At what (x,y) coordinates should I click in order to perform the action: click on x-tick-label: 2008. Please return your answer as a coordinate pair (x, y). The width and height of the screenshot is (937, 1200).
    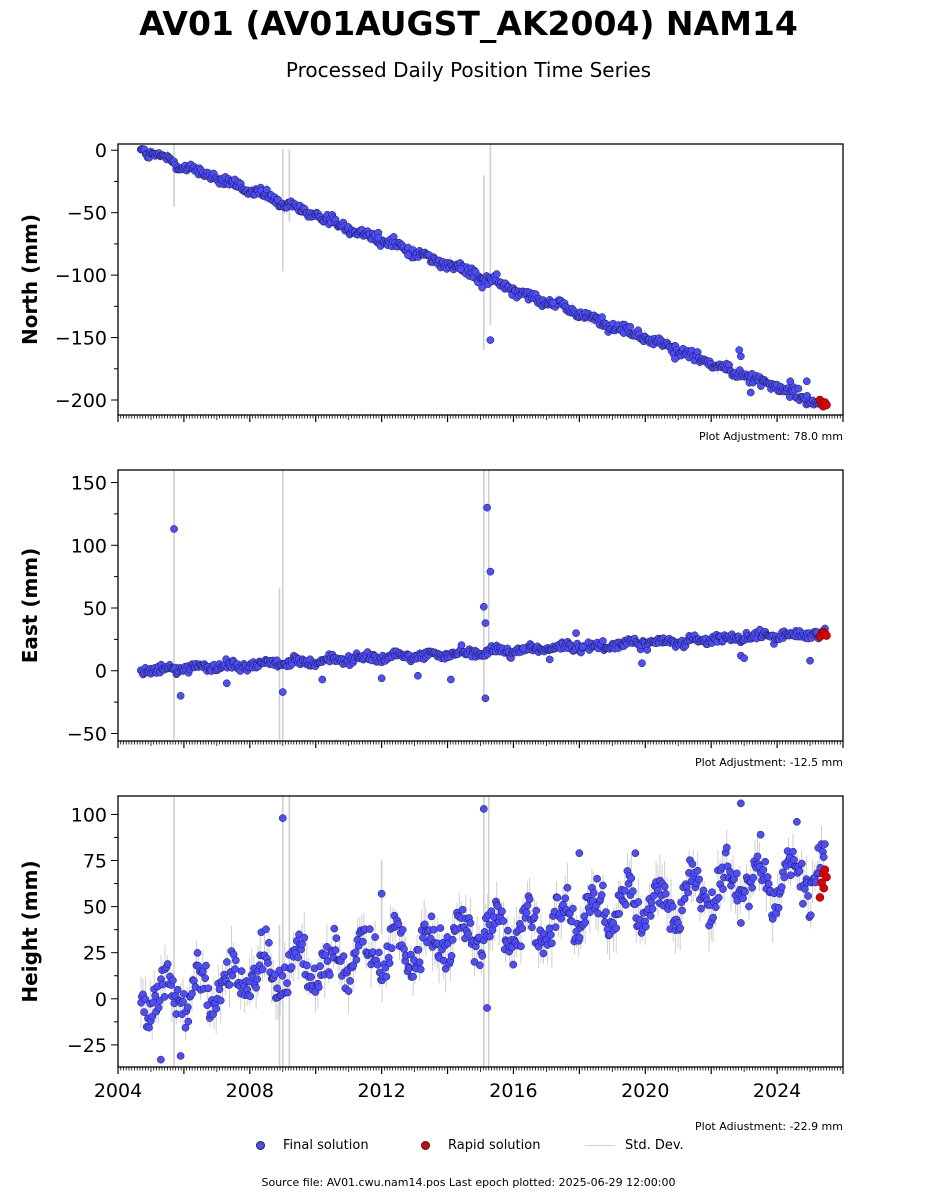
    Looking at the image, I should click on (250, 1091).